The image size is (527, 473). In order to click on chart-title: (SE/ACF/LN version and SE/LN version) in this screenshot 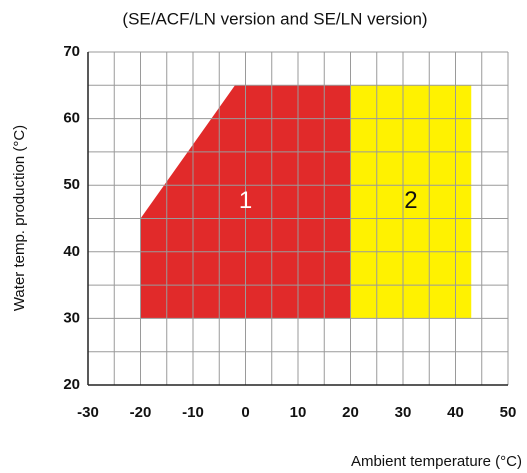, I will do `click(274, 18)`.